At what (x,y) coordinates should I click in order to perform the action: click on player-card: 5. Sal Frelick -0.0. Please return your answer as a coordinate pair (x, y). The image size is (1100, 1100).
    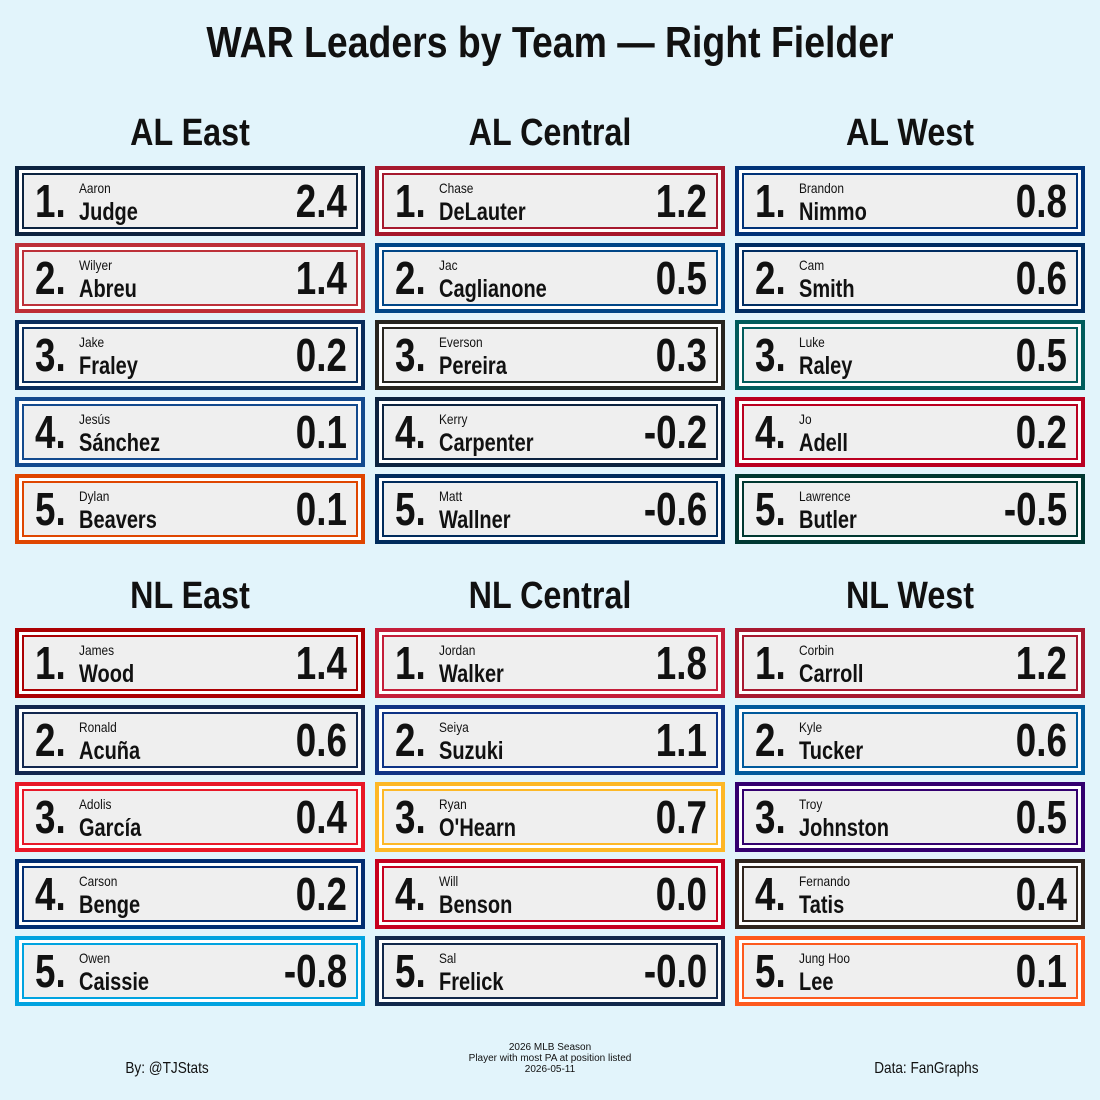
    Looking at the image, I should click on (550, 971).